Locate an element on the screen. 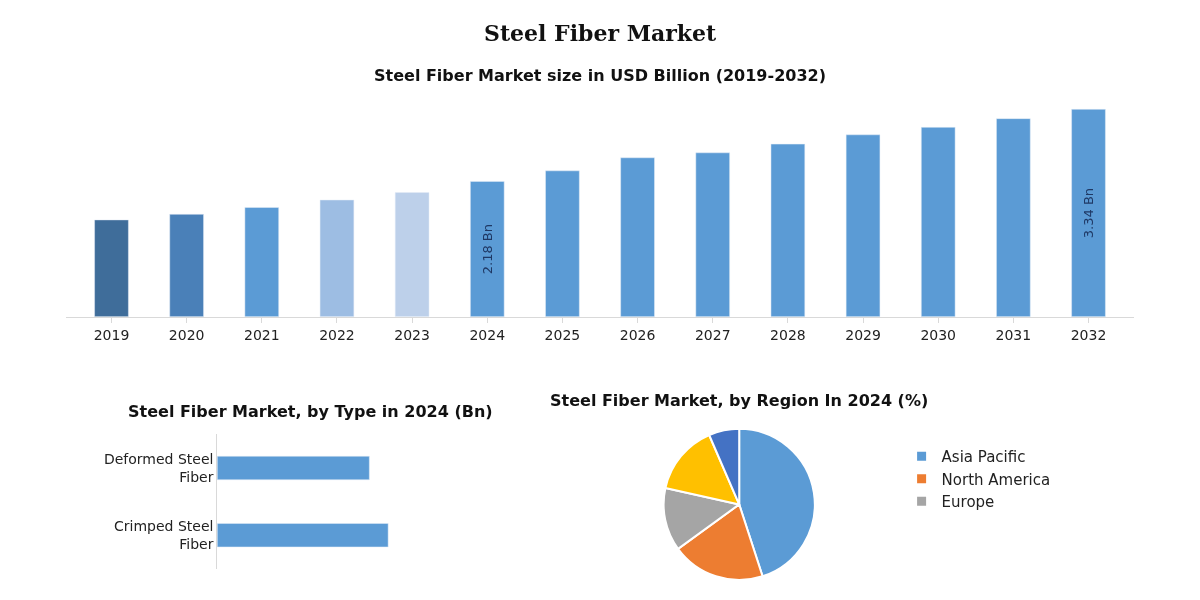 This screenshot has width=1200, height=600. data-label: 3.34 Bn is located at coordinates (1089, 213).